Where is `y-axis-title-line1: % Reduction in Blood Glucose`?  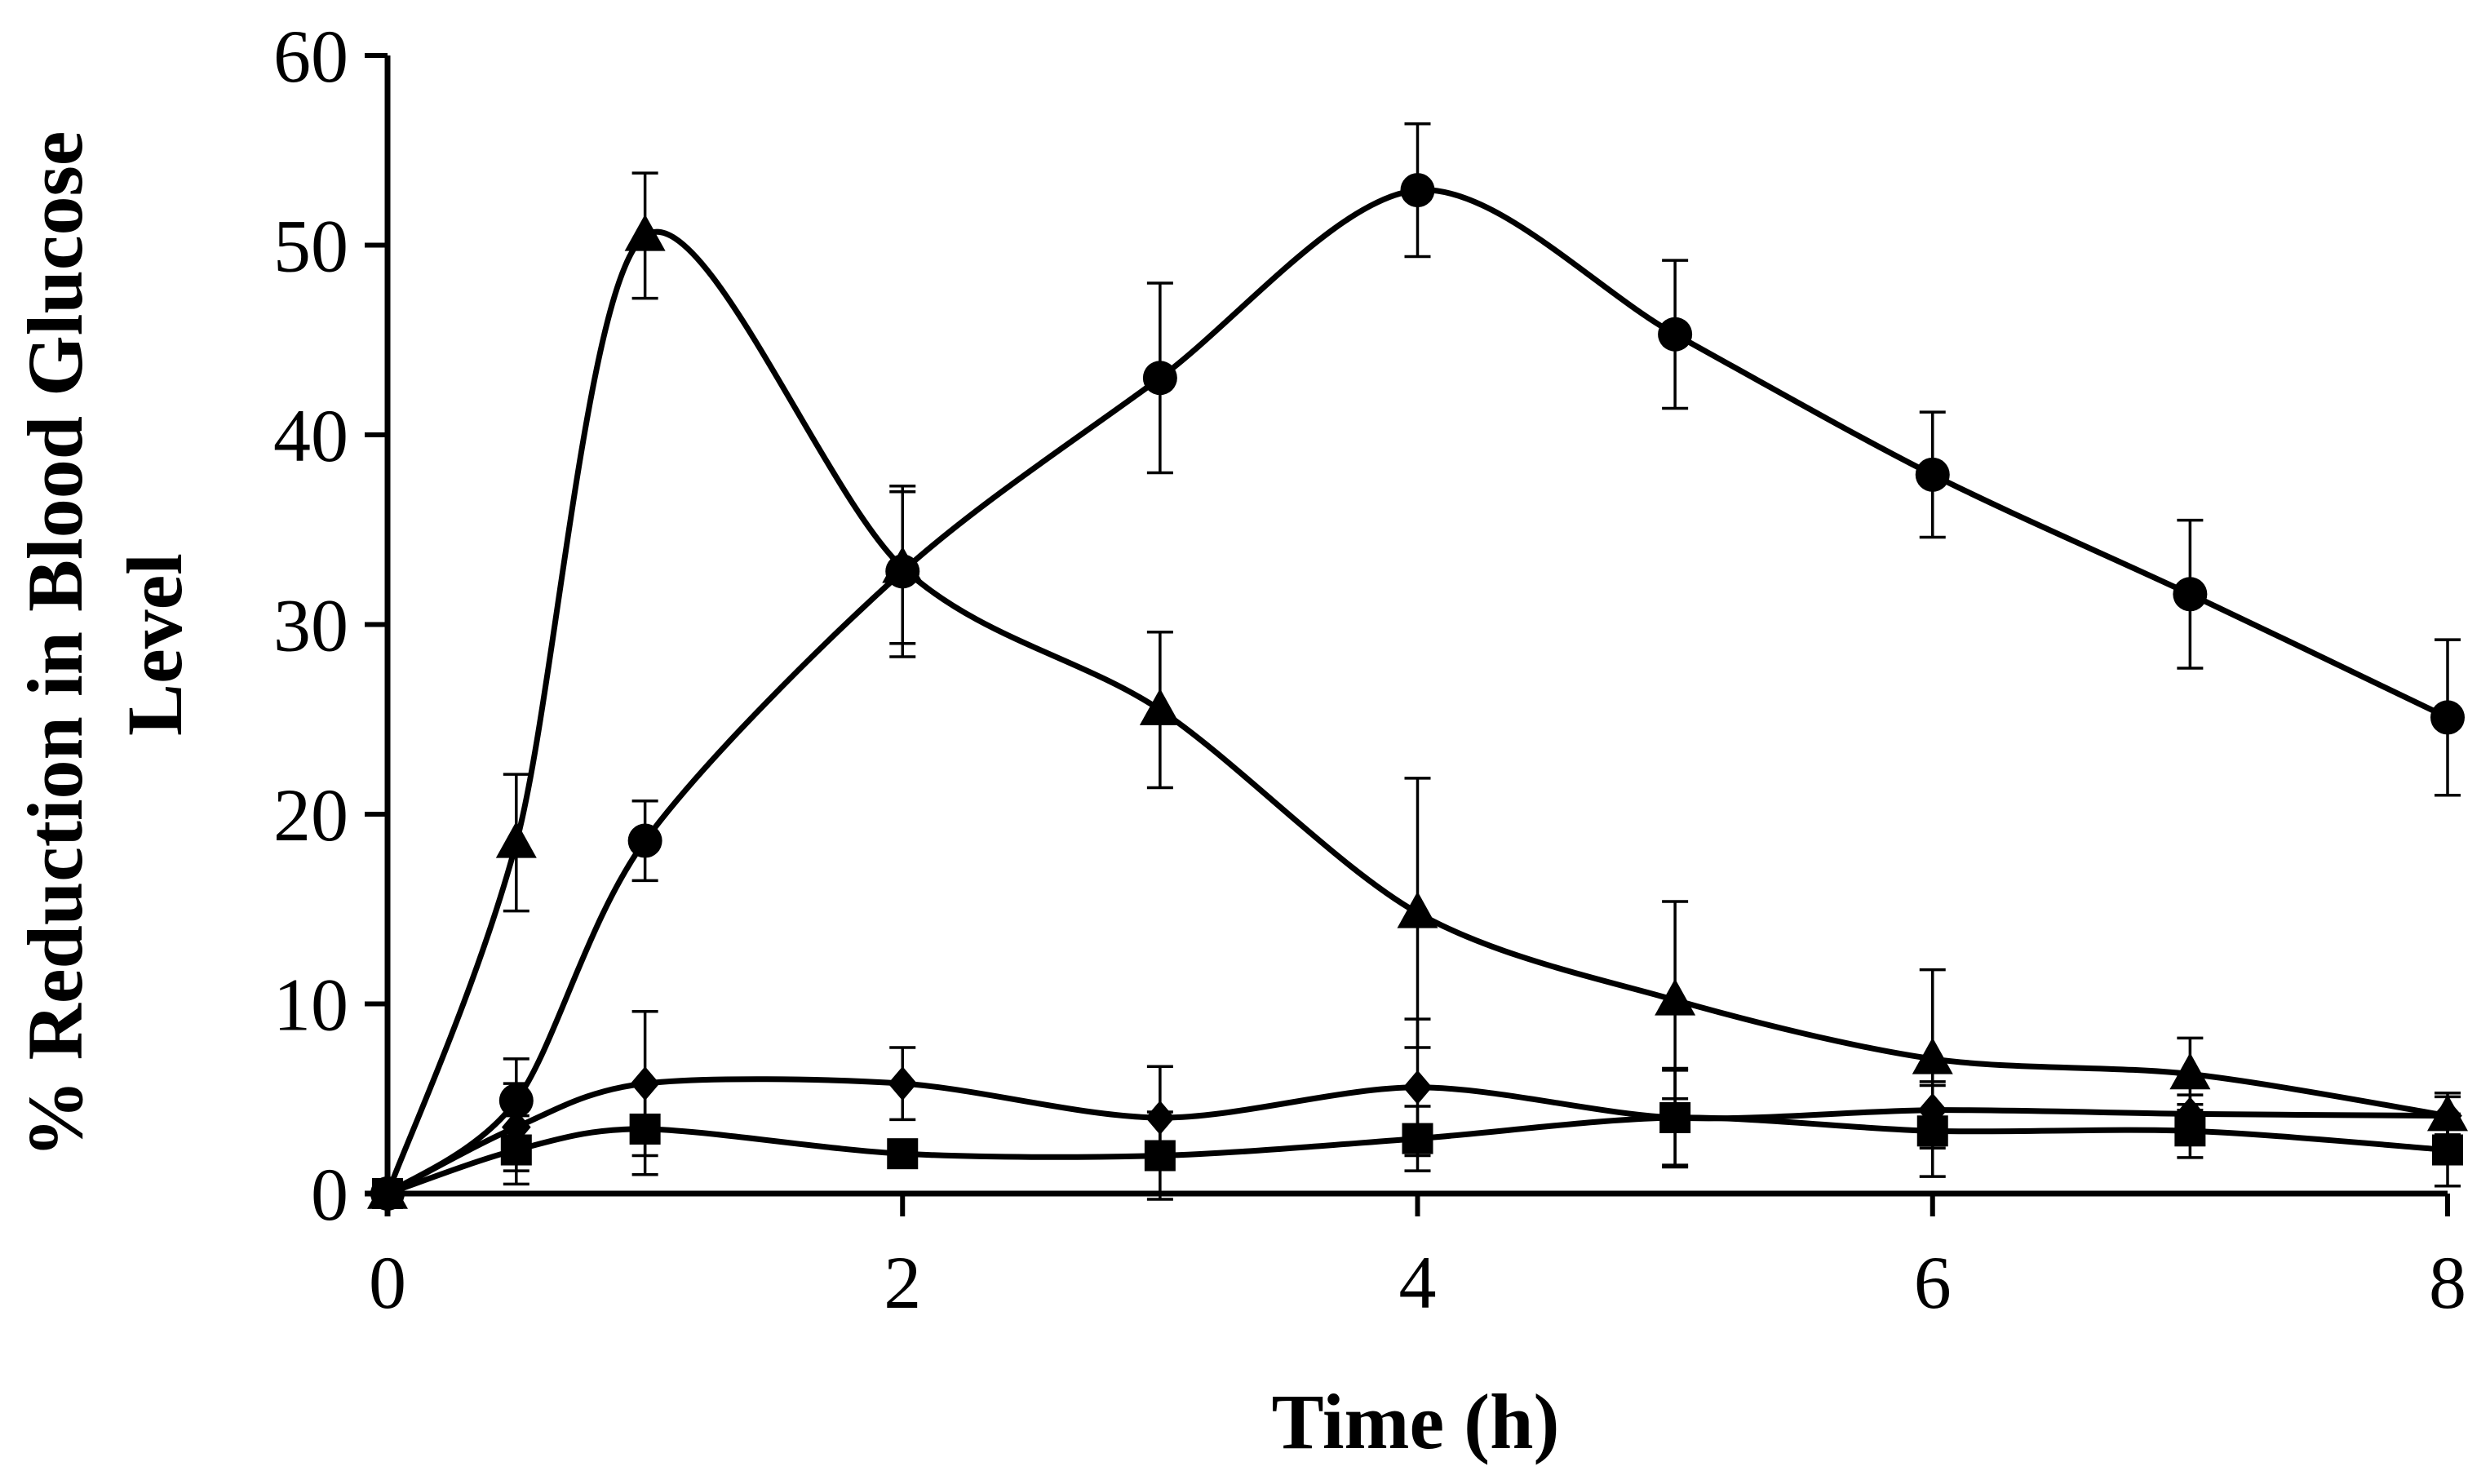
y-axis-title-line1: % Reduction in Blood Glucose is located at coordinates (55, 644).